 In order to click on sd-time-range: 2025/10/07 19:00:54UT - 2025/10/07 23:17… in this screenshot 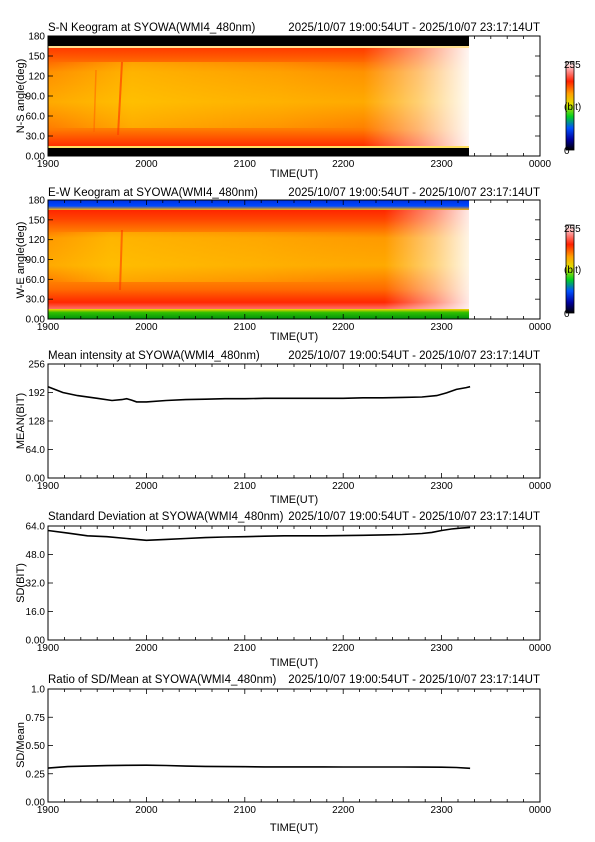, I will do `click(414, 517)`.